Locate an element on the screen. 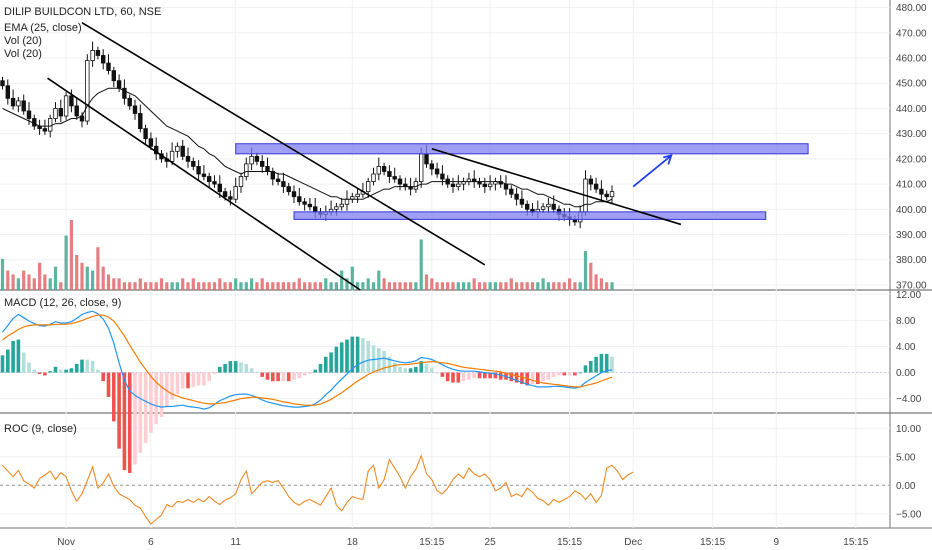 The image size is (932, 550). chart-title: DILIP BUILDCON LTD, 60, NSE is located at coordinates (82, 12).